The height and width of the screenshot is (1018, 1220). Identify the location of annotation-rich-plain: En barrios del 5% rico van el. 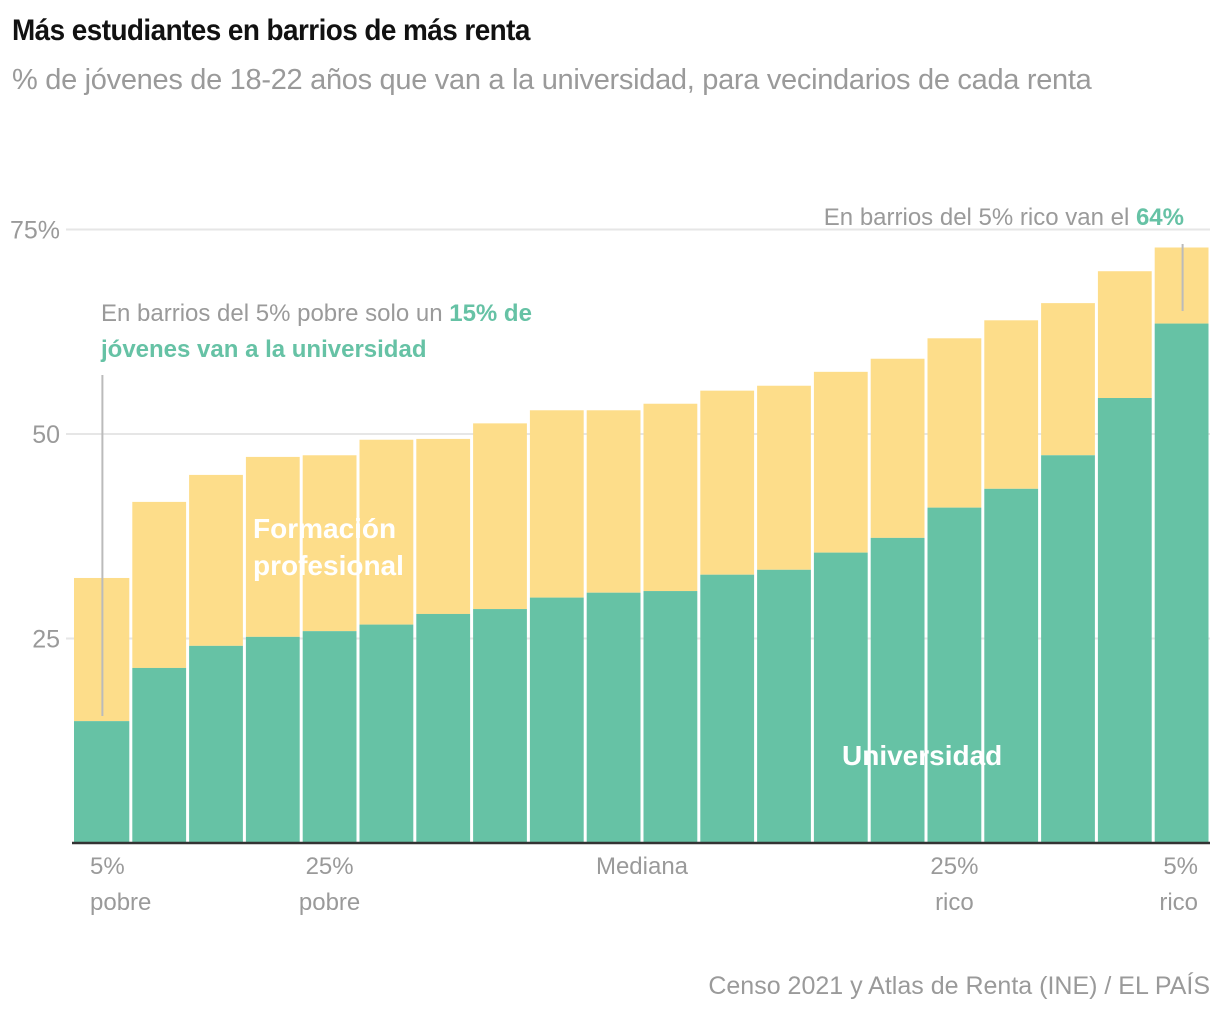
(980, 217).